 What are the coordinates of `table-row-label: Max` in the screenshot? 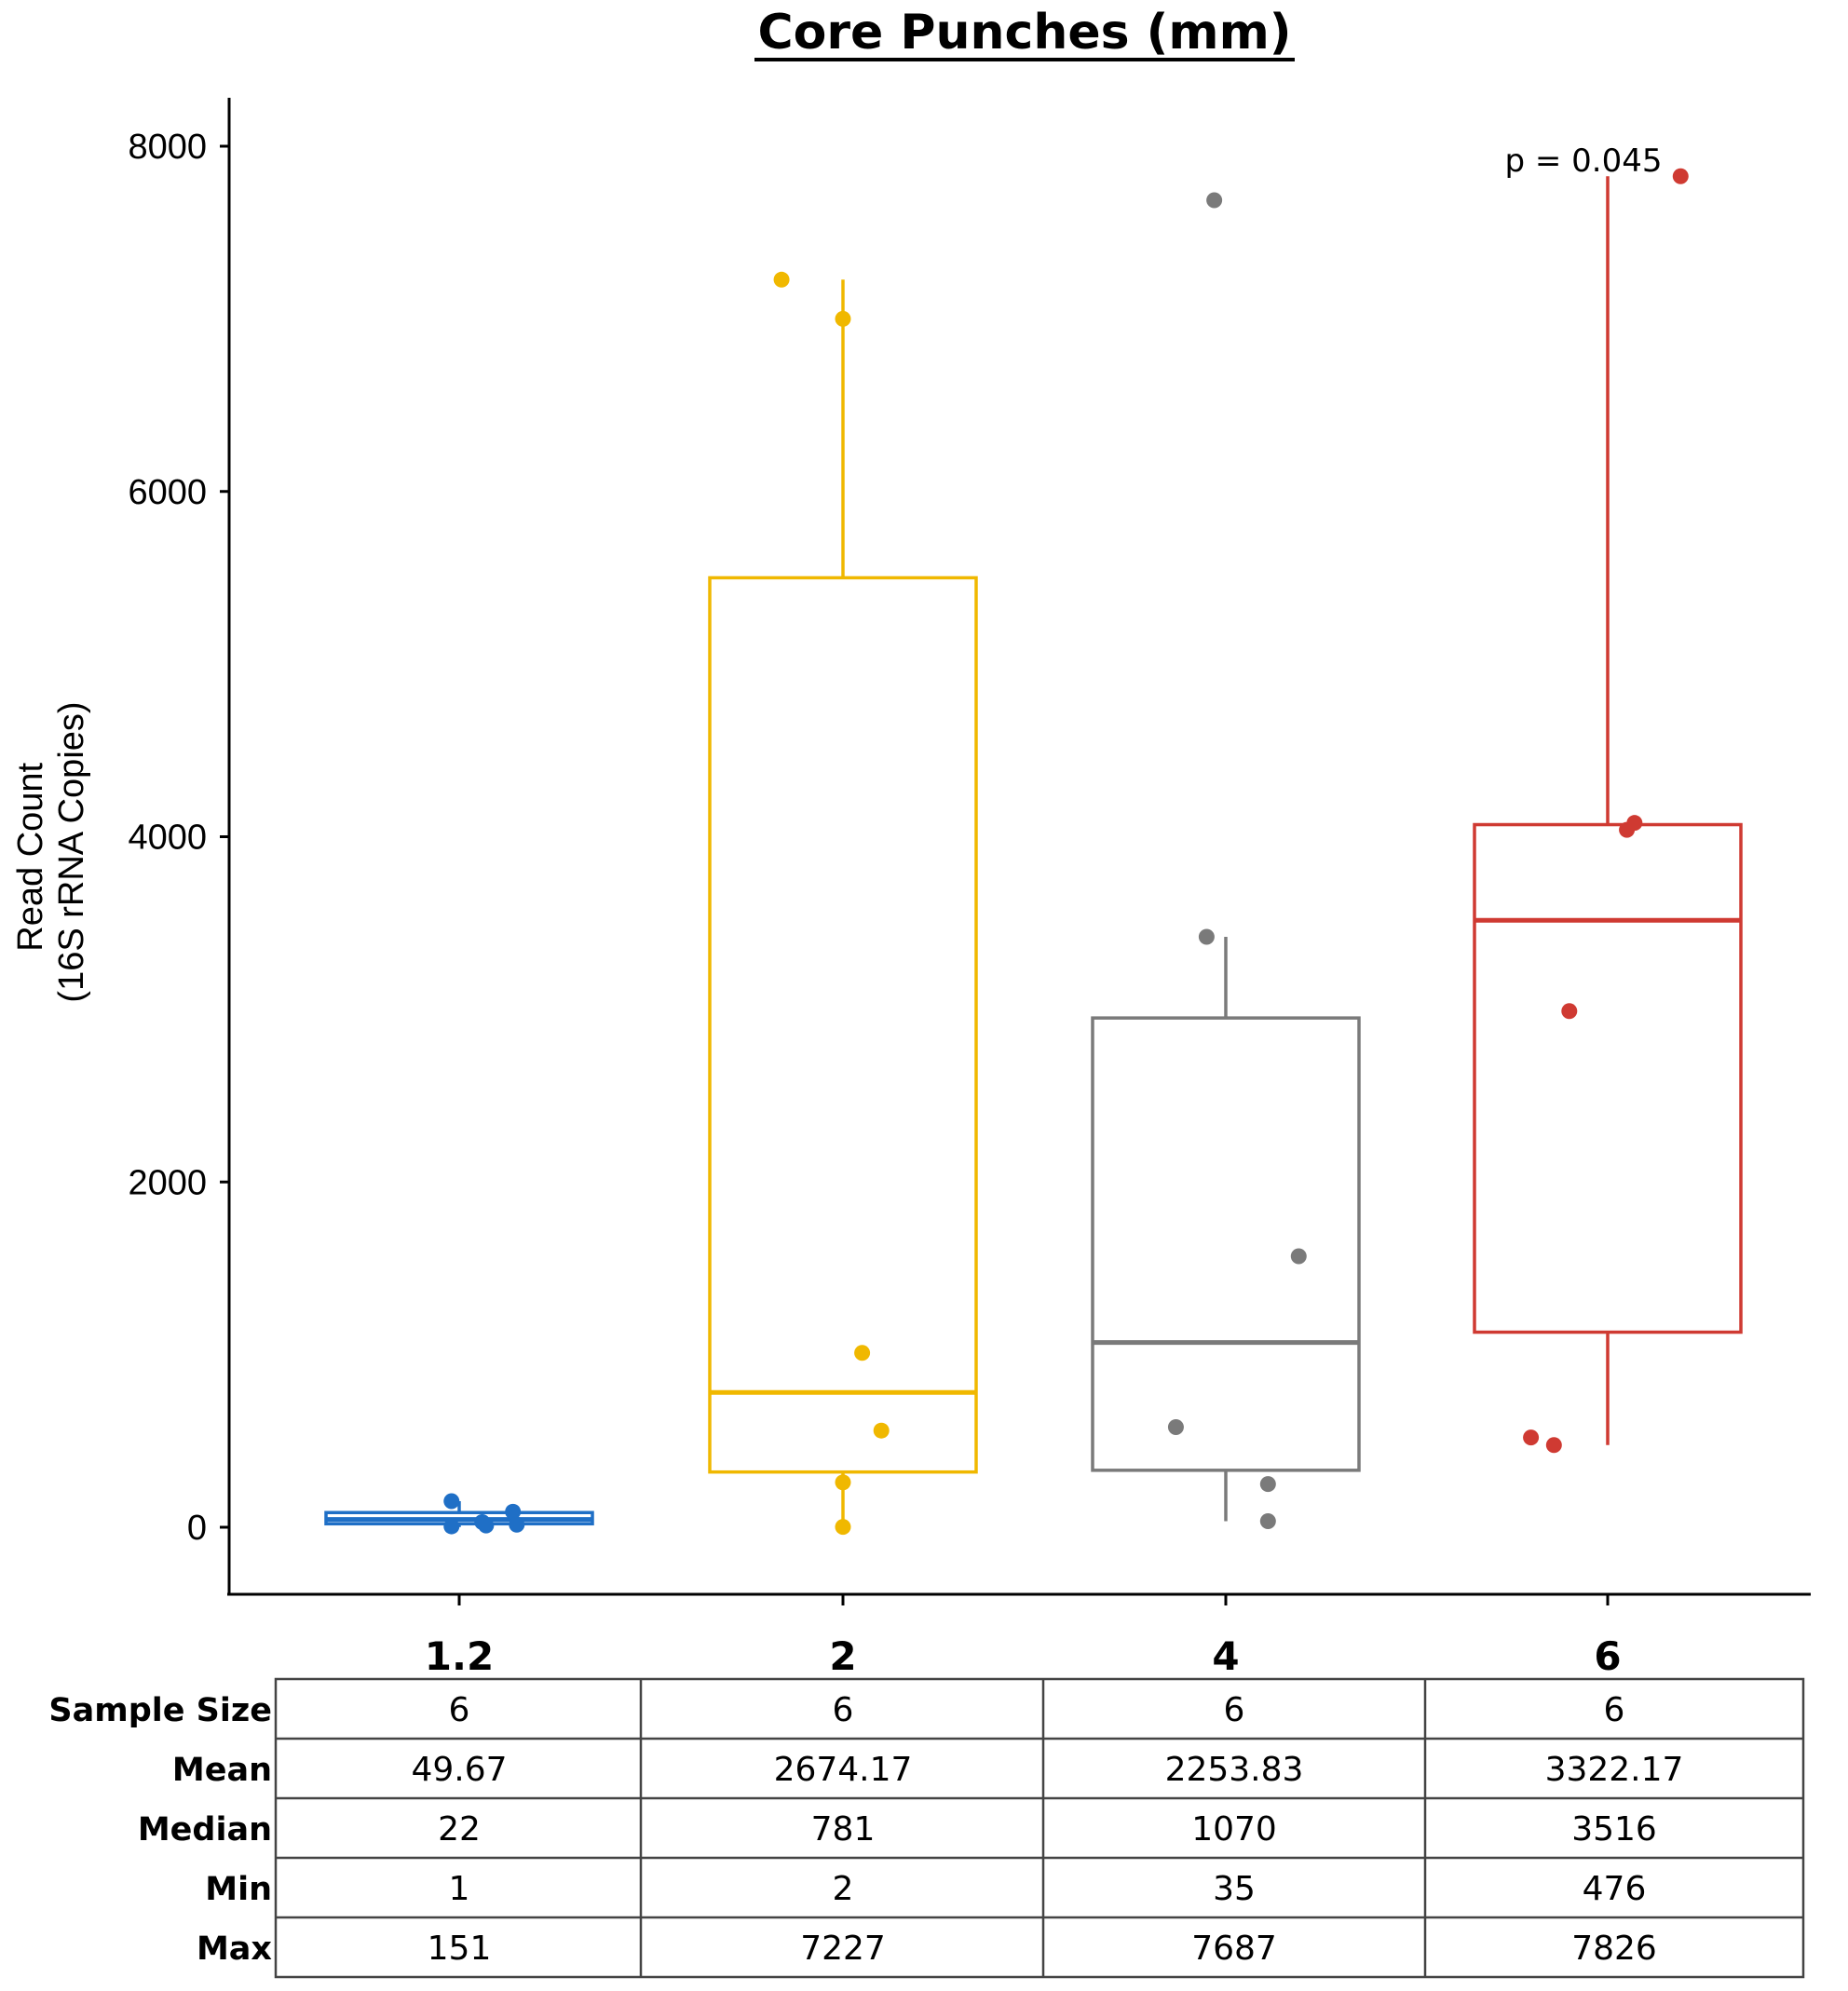 It's located at (234, 1949).